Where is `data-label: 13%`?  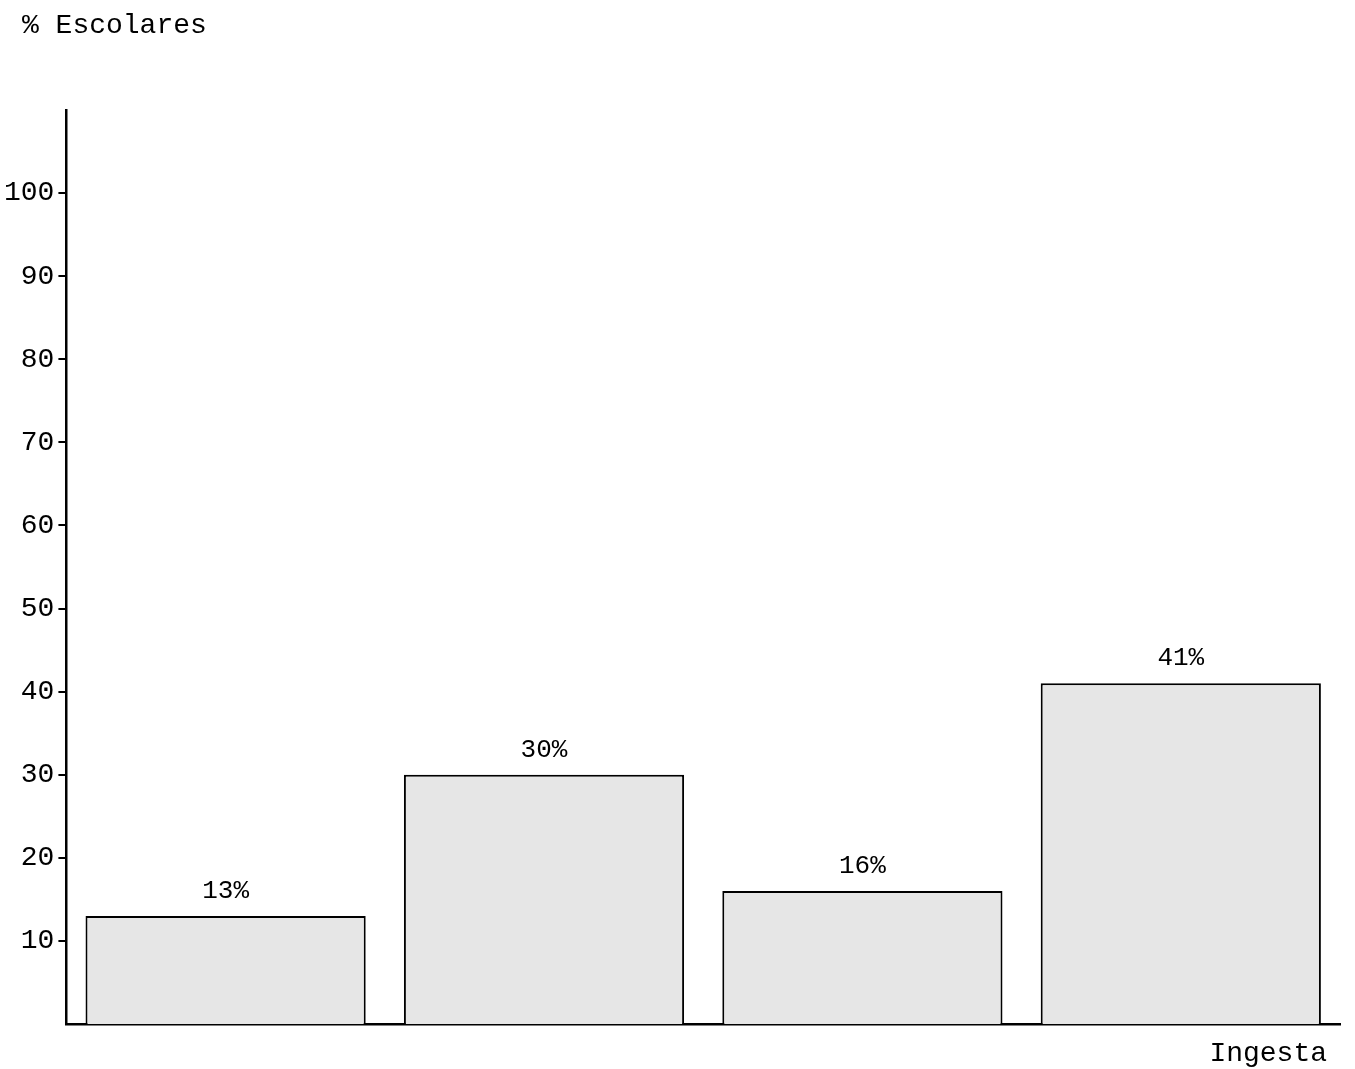
data-label: 13% is located at coordinates (226, 890).